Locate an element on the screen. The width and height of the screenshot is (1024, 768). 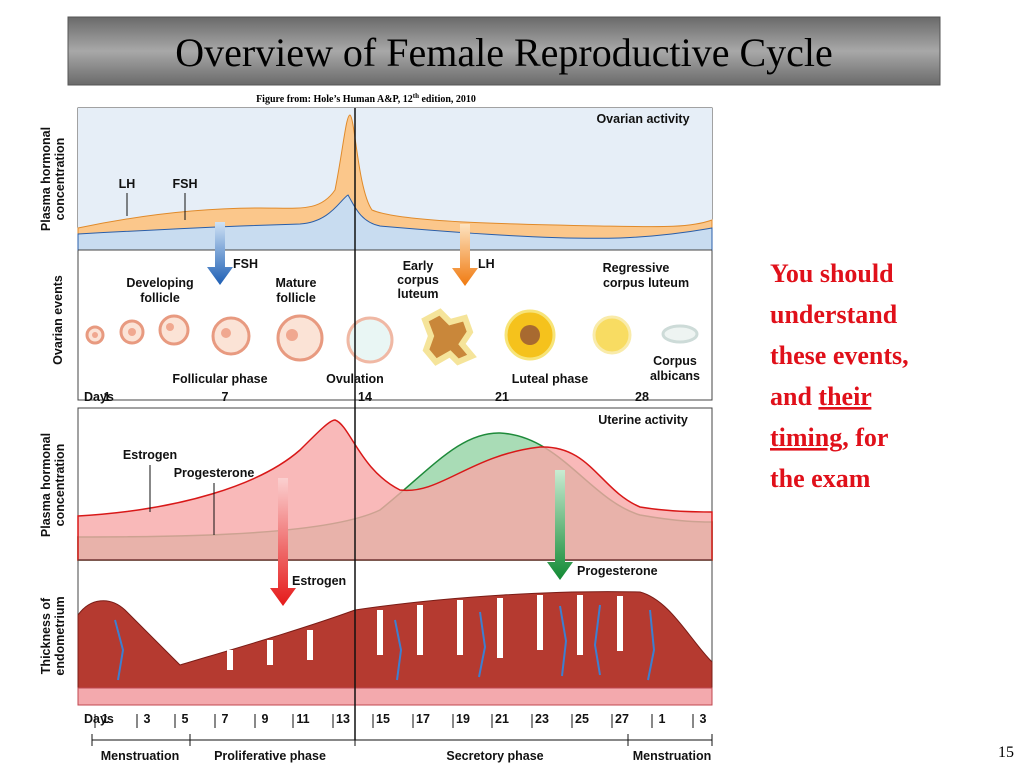
axis-line: endometrium is located at coordinates (60, 635).